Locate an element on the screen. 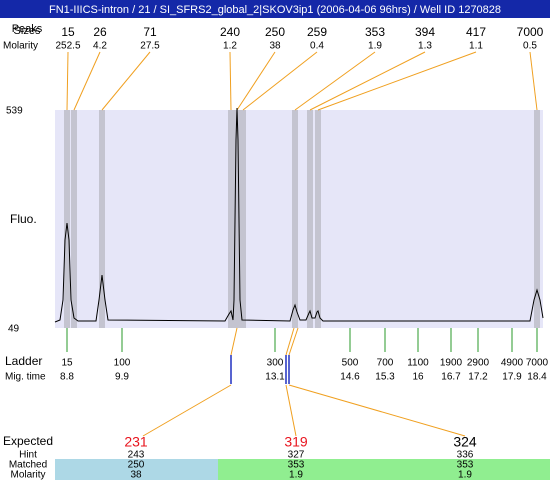 This screenshot has width=550, height=480. ladder-size: 1100 is located at coordinates (418, 363).